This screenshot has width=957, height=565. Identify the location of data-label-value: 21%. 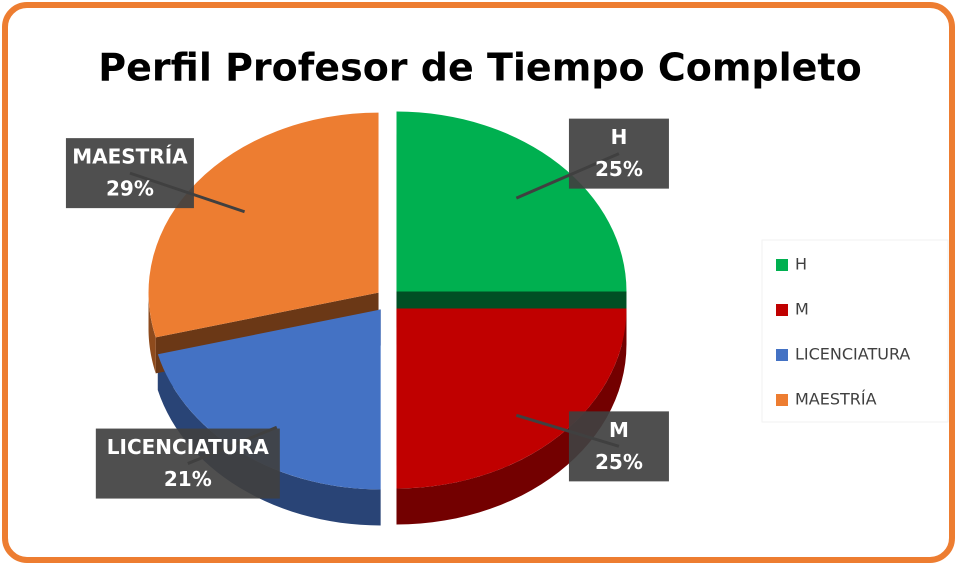
(188, 479).